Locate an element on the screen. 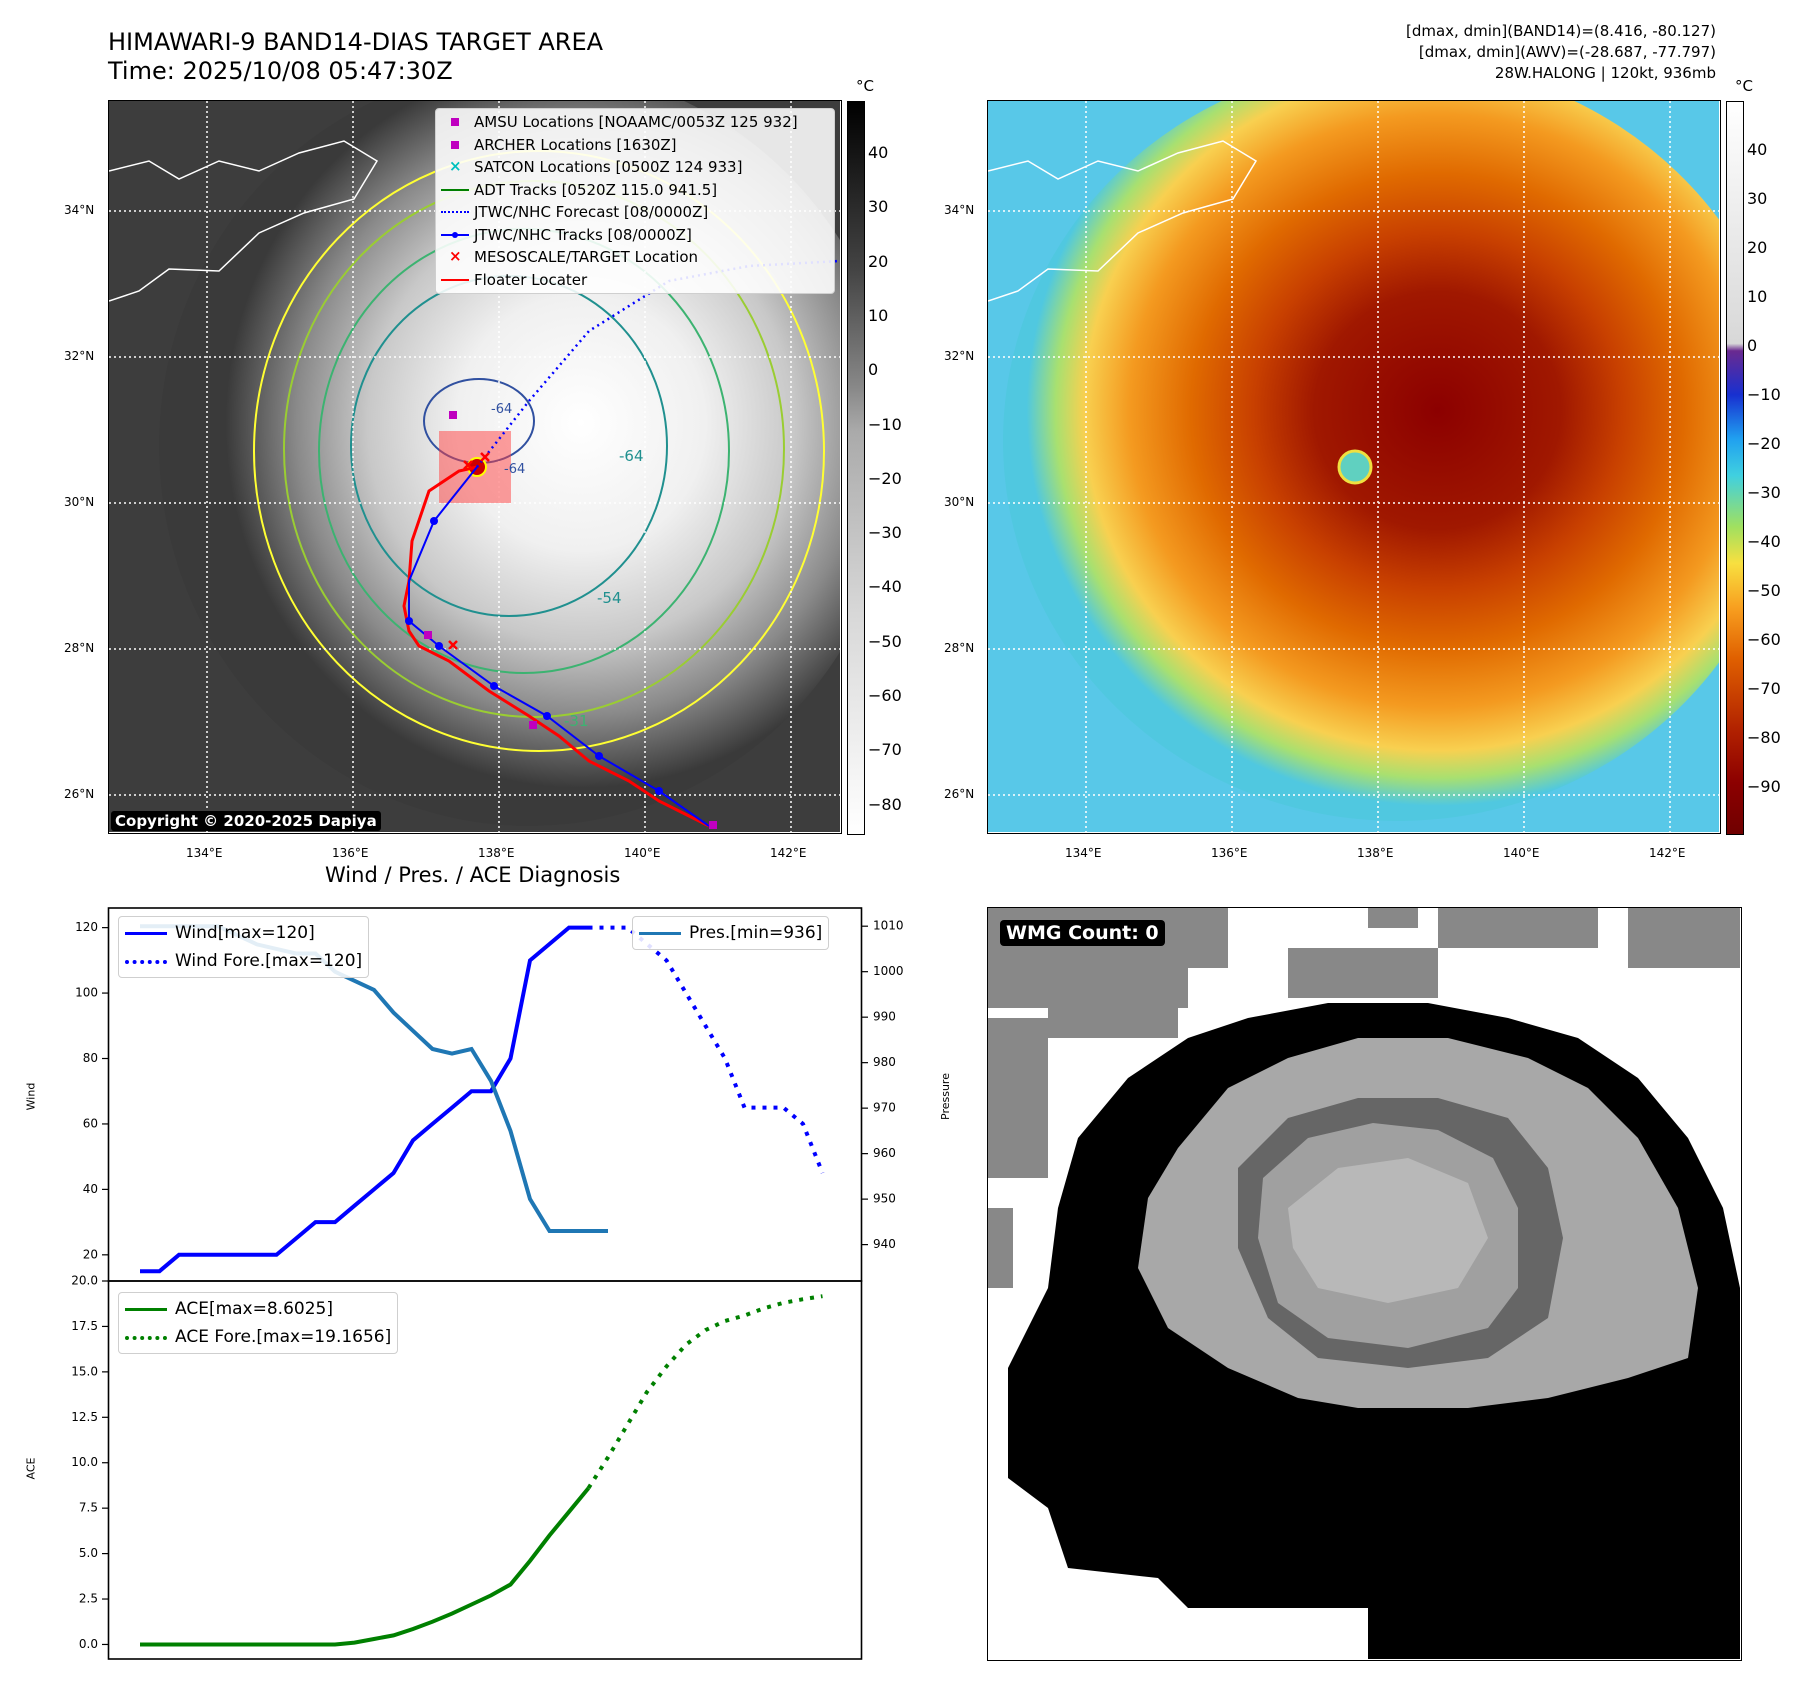  jtwc-track is located at coordinates (559, 646).